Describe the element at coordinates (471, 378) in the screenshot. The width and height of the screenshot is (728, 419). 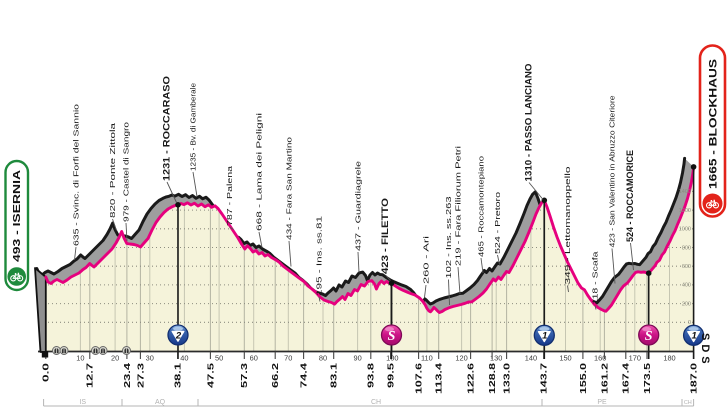
I see `svg-text: 122.6` at that location.